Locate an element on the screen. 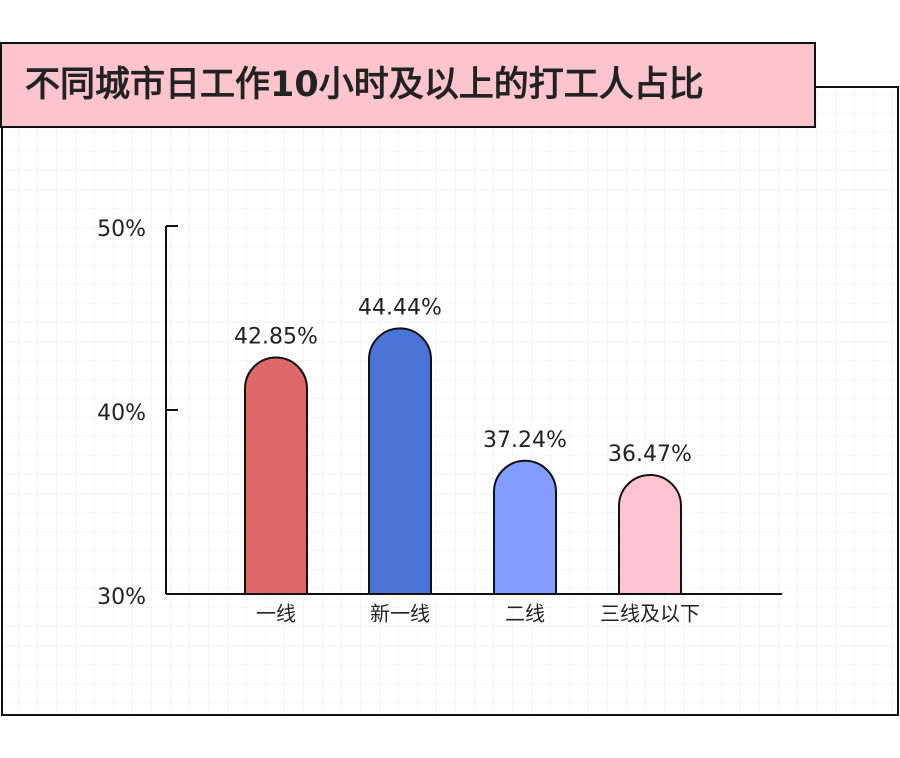  y-tick-label: 30% is located at coordinates (121, 597).